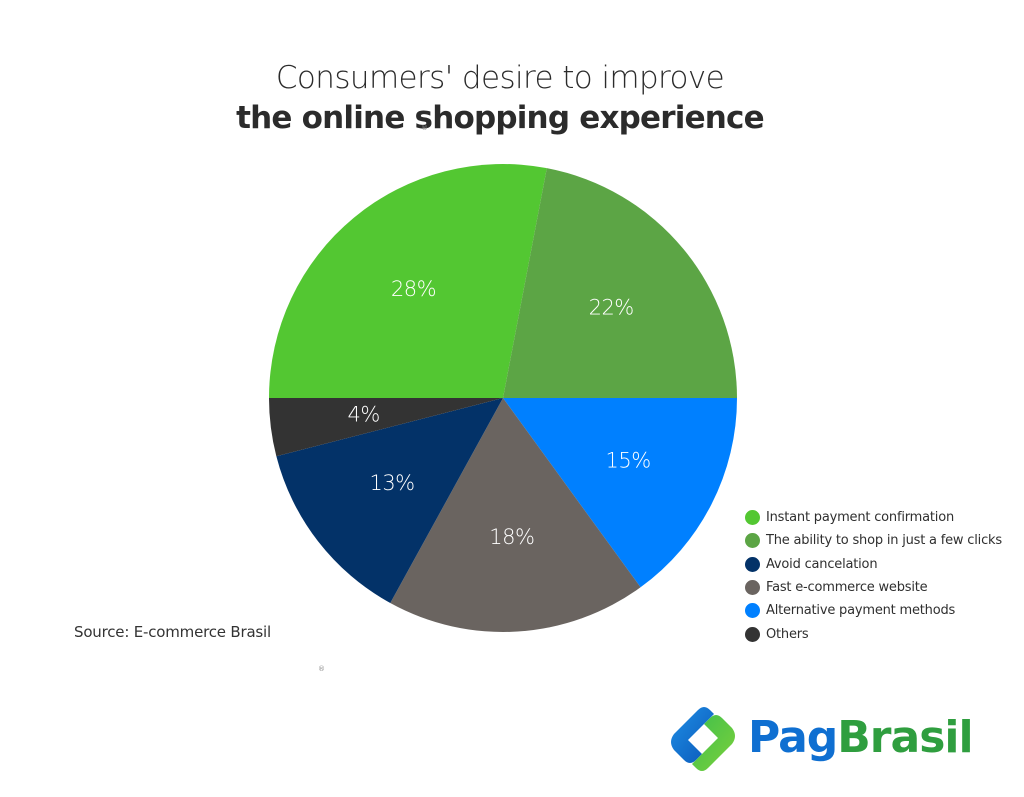 This screenshot has width=1024, height=797. Describe the element at coordinates (364, 415) in the screenshot. I see `pie-slice-label-5: 4%` at that location.